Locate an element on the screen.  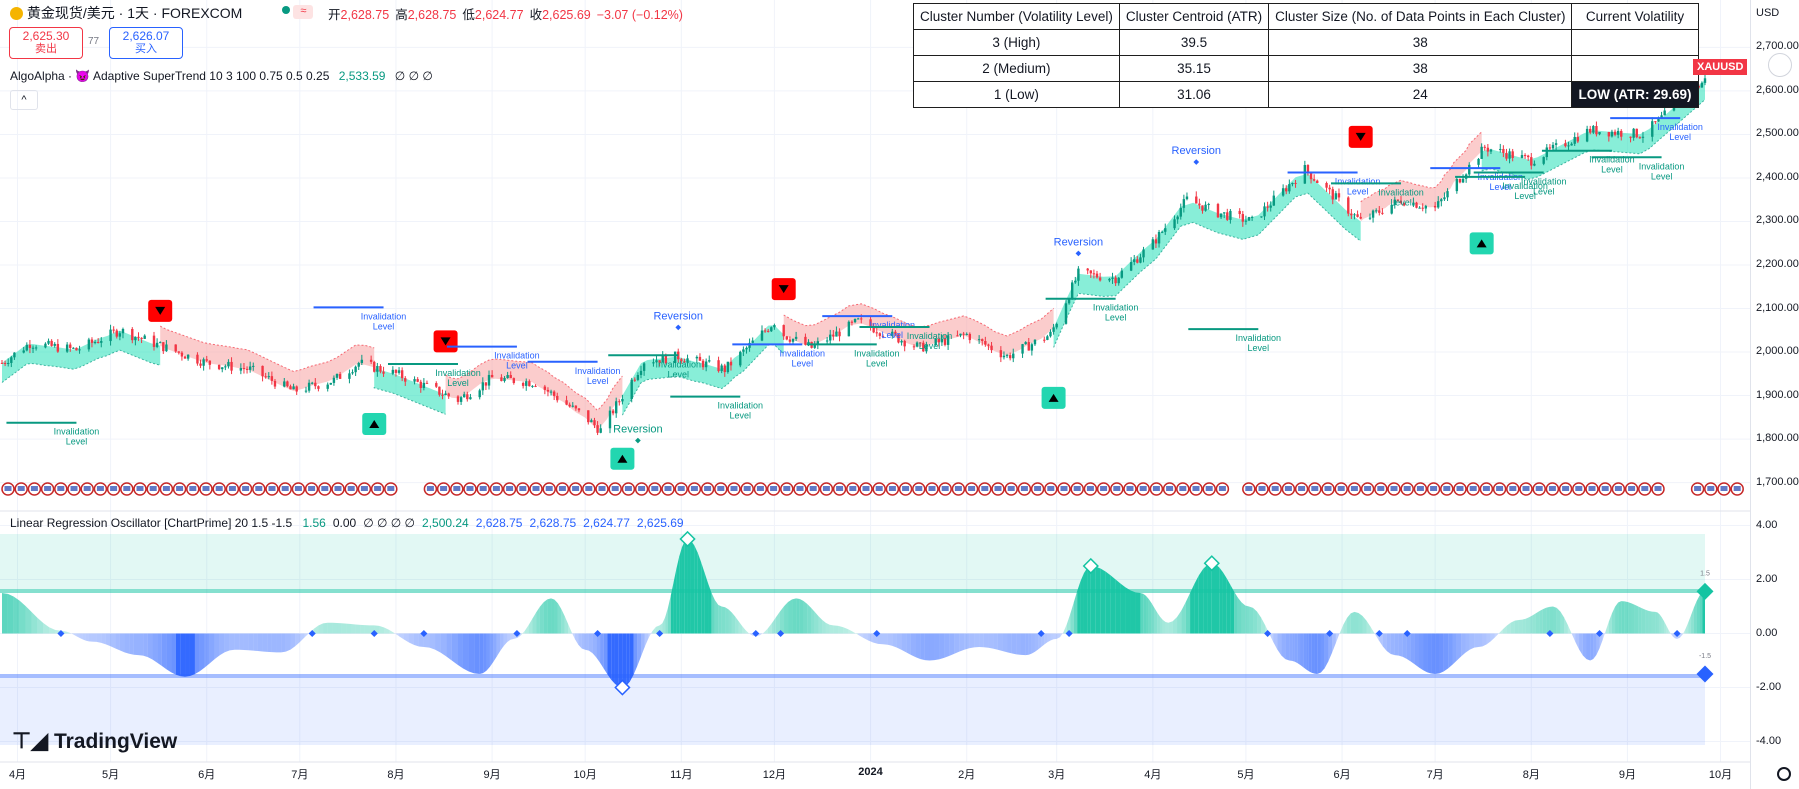
buy-button: 2,626.07 买入 is located at coordinates (146, 43).